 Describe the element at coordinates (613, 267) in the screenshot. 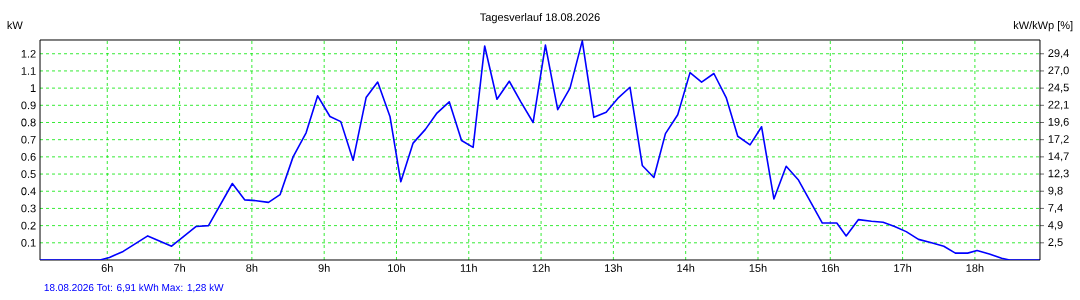

I see `x-tick-label: 13h` at that location.